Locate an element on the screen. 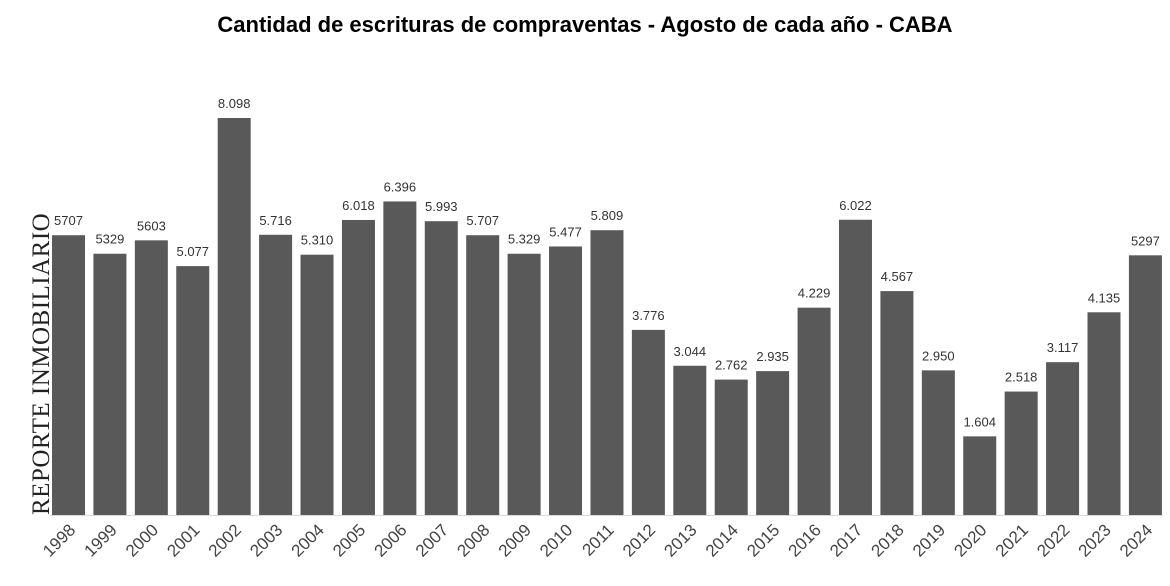 This screenshot has height=586, width=1170. bar-2021 is located at coordinates (1021, 453).